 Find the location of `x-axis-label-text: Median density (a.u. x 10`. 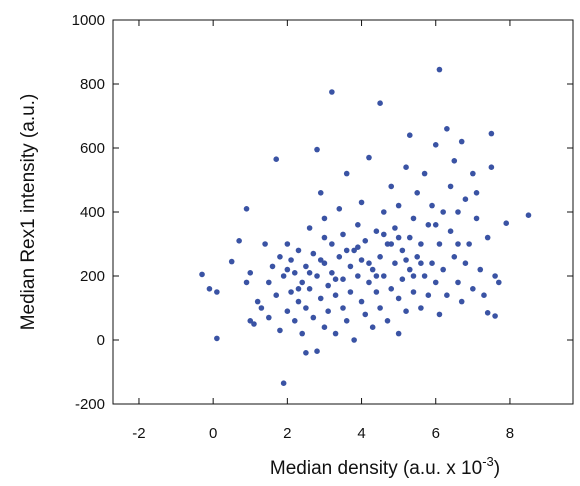

x-axis-label-text: Median density (a.u. x 10 is located at coordinates (376, 468).